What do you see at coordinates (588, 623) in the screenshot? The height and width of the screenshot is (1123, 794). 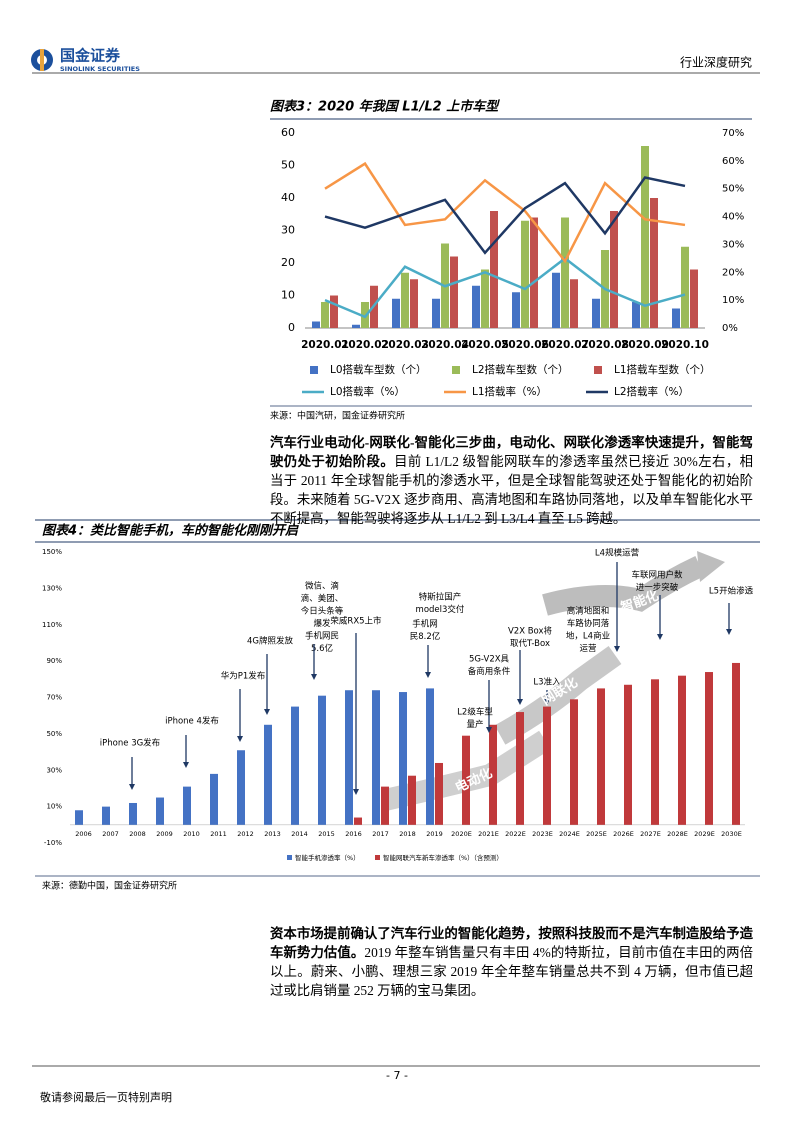 I see `annotation: 车路协同落` at bounding box center [588, 623].